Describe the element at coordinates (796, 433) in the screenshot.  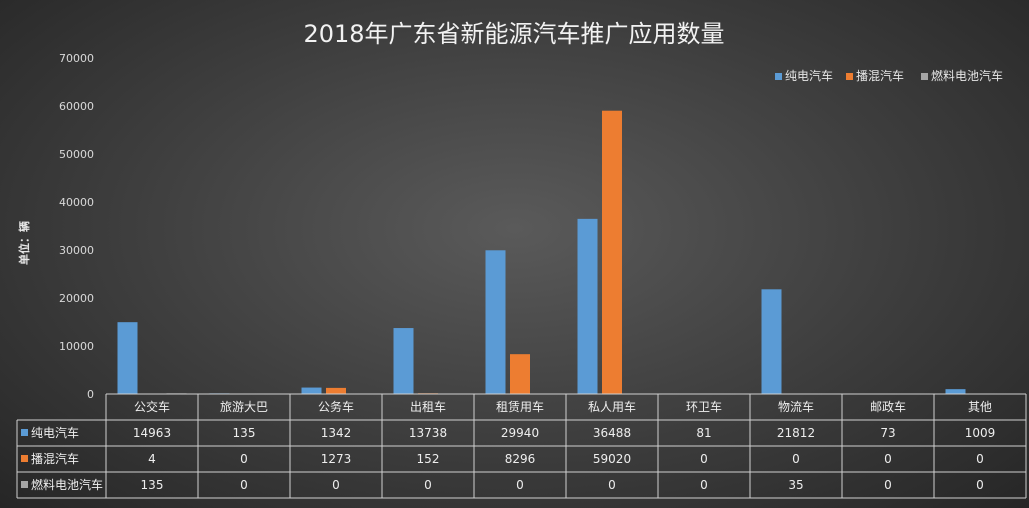
I see `data-label: 21812` at that location.